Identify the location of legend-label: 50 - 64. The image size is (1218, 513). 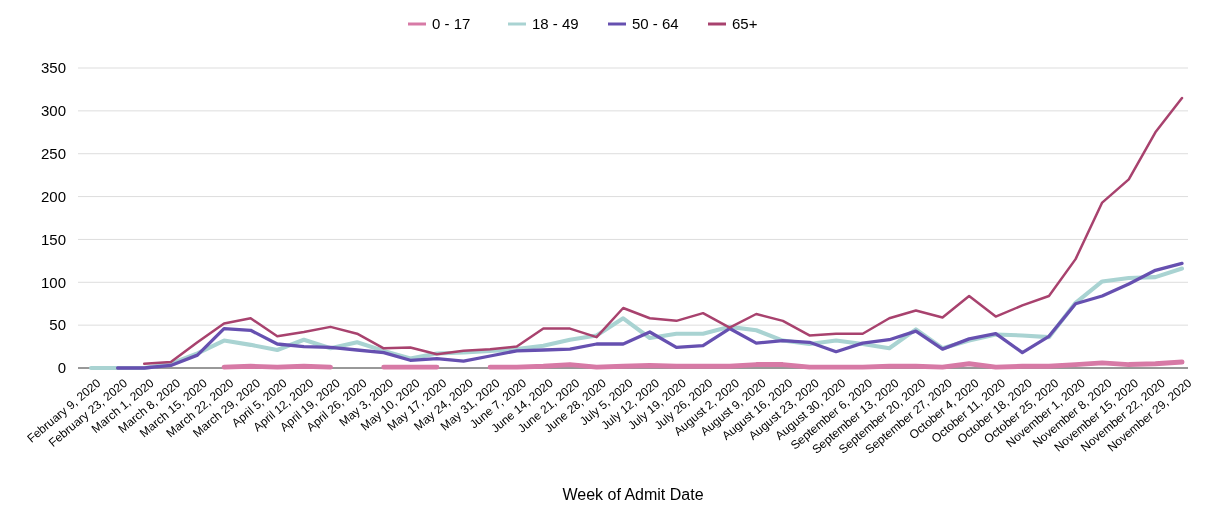
(655, 24).